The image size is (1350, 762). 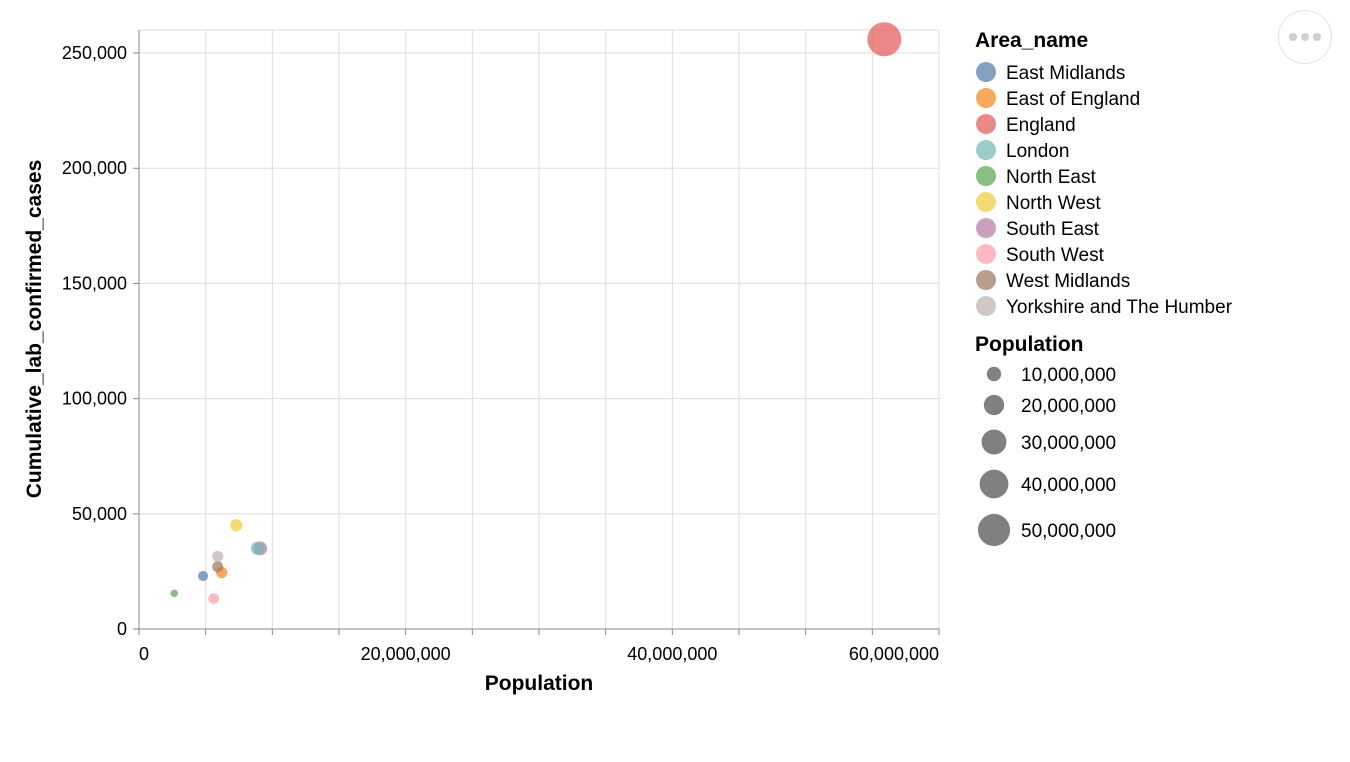 What do you see at coordinates (1068, 531) in the screenshot?
I see `size-legend-label: 50,000,000` at bounding box center [1068, 531].